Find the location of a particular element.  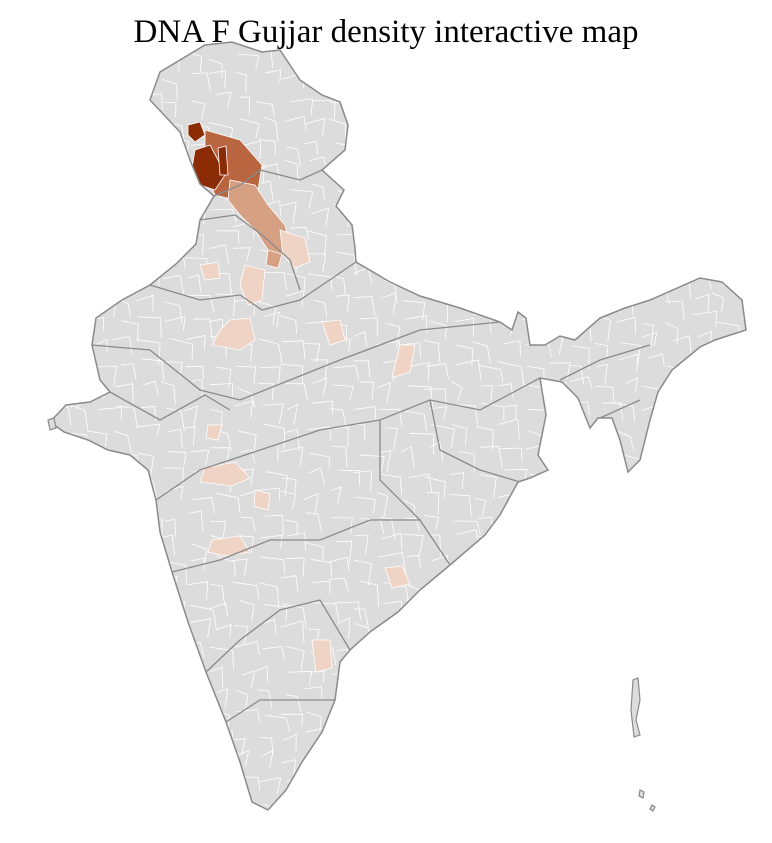

state-border is located at coordinates (268, 183).